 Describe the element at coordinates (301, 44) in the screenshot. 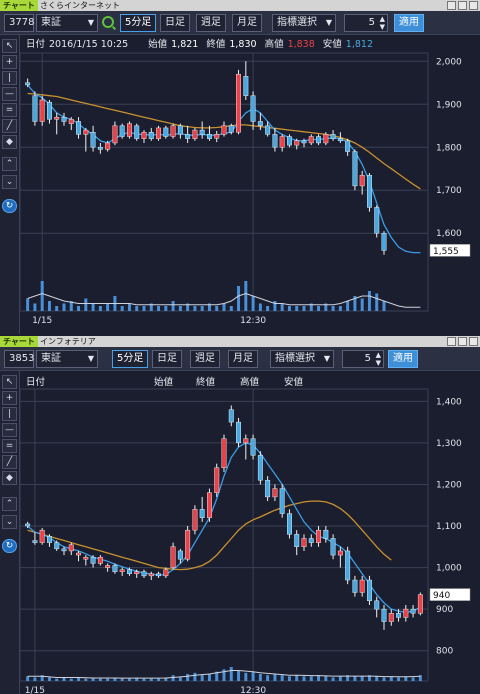

I see `info-high-value: 1,838` at that location.